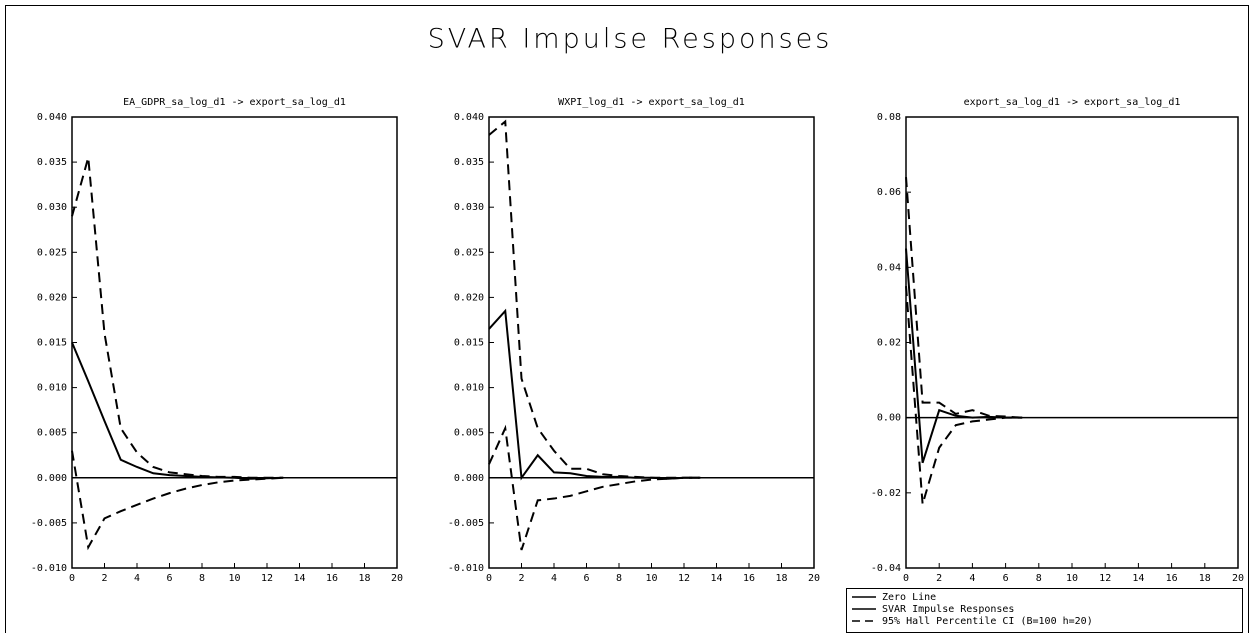 The image size is (1254, 633). What do you see at coordinates (889, 117) in the screenshot?
I see `y-tick-label: 0.08` at bounding box center [889, 117].